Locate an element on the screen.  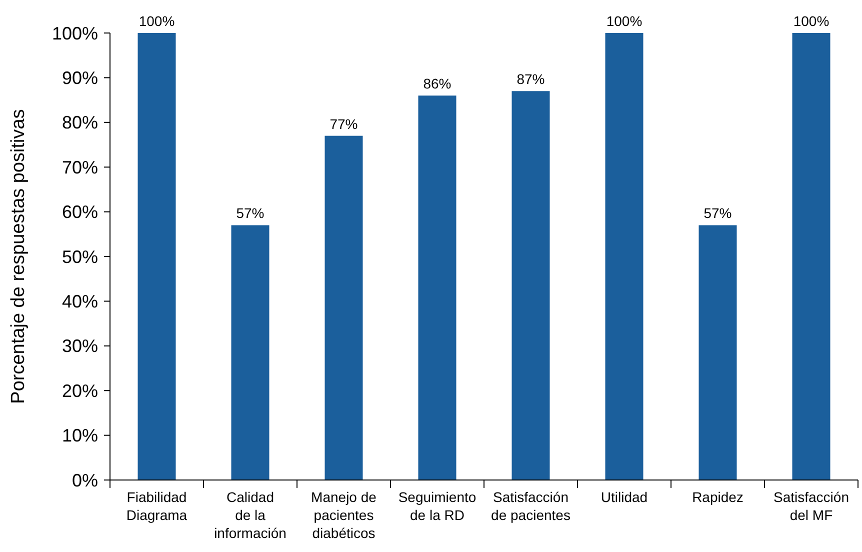
y-tick-label: 80% is located at coordinates (80, 122).